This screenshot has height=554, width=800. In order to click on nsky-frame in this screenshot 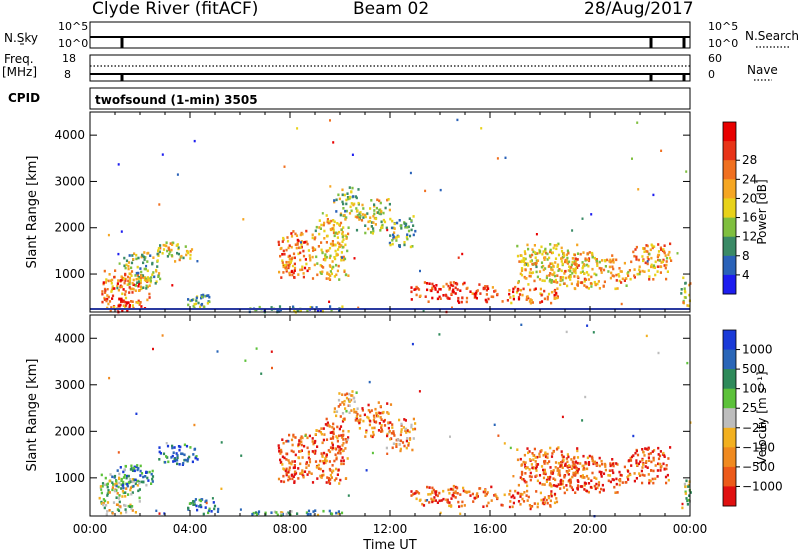, I will do `click(390, 35)`.